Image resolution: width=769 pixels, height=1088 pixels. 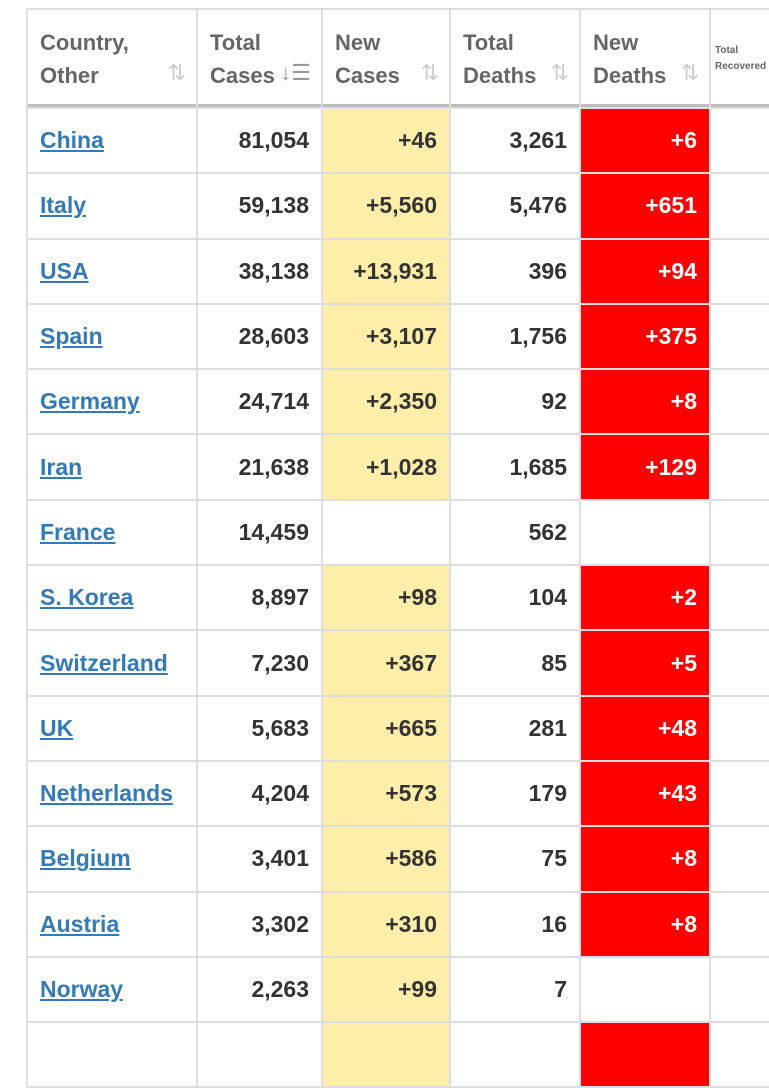 I want to click on country-cell: USA, so click(x=112, y=271).